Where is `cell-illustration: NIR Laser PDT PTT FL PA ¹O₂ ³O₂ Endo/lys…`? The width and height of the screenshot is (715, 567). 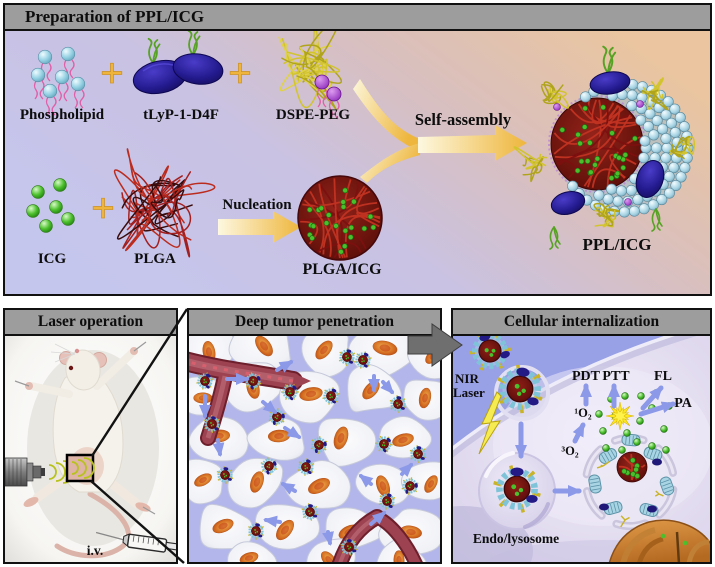
cell-illustration: NIR Laser PDT PTT FL PA ¹O₂ ³O₂ Endo/lys… is located at coordinates (581, 449).